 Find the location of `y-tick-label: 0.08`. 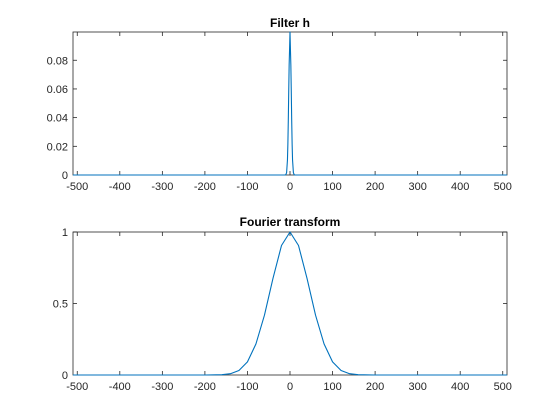

y-tick-label: 0.08 is located at coordinates (57, 61).